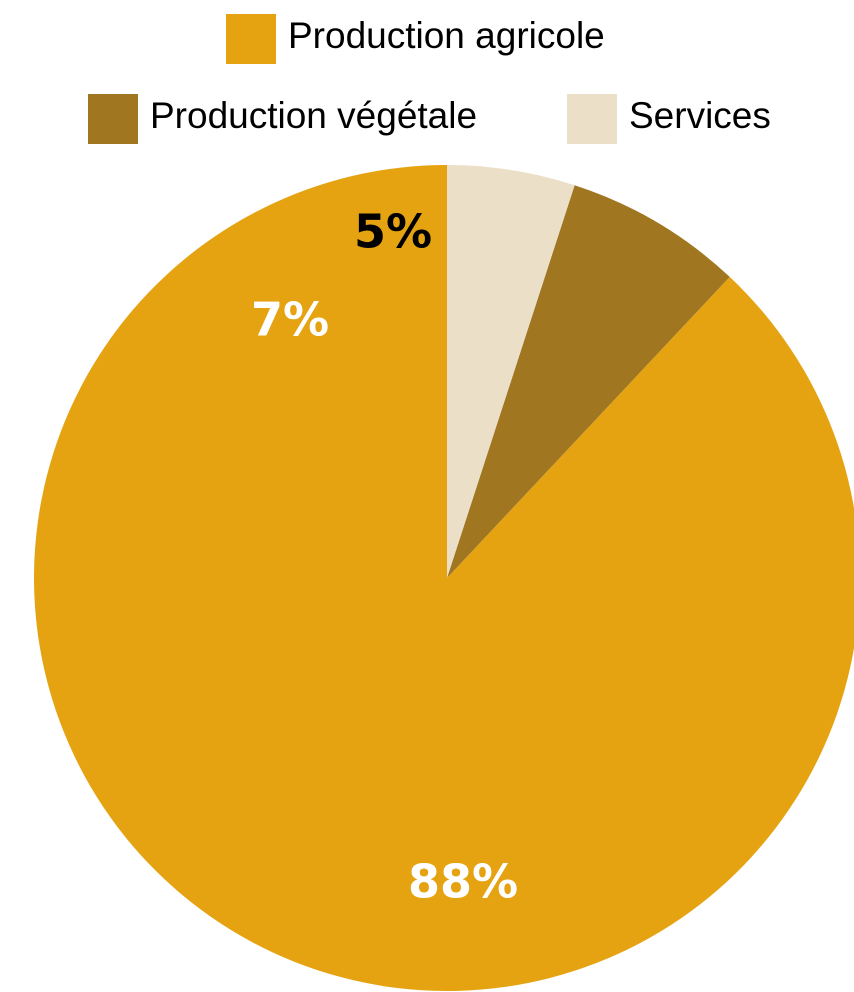 The width and height of the screenshot is (854, 992). What do you see at coordinates (588, 381) in the screenshot?
I see `pie-slice-production-vegetale` at bounding box center [588, 381].